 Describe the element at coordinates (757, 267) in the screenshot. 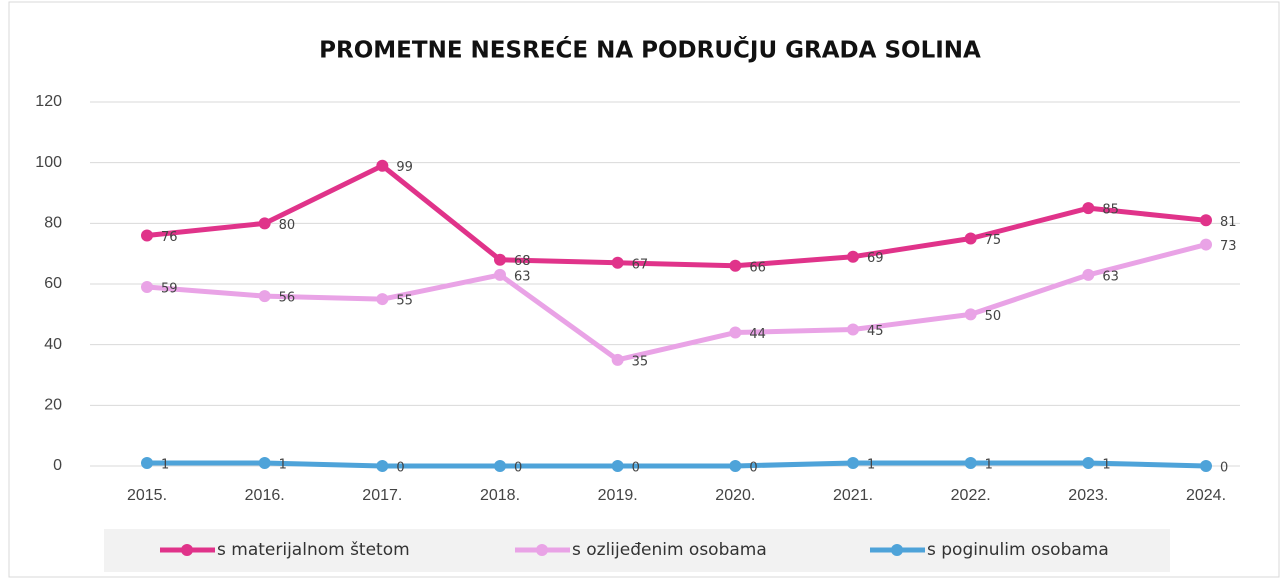

I see `data-label: 66` at that location.